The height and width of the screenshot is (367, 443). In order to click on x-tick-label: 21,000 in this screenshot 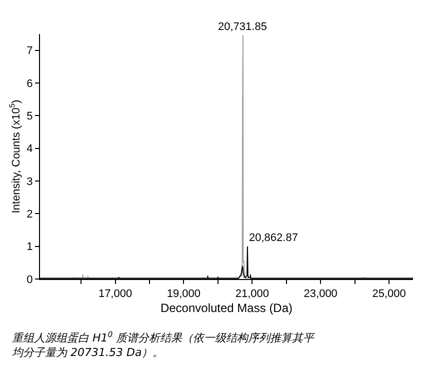, I will do `click(252, 294)`.